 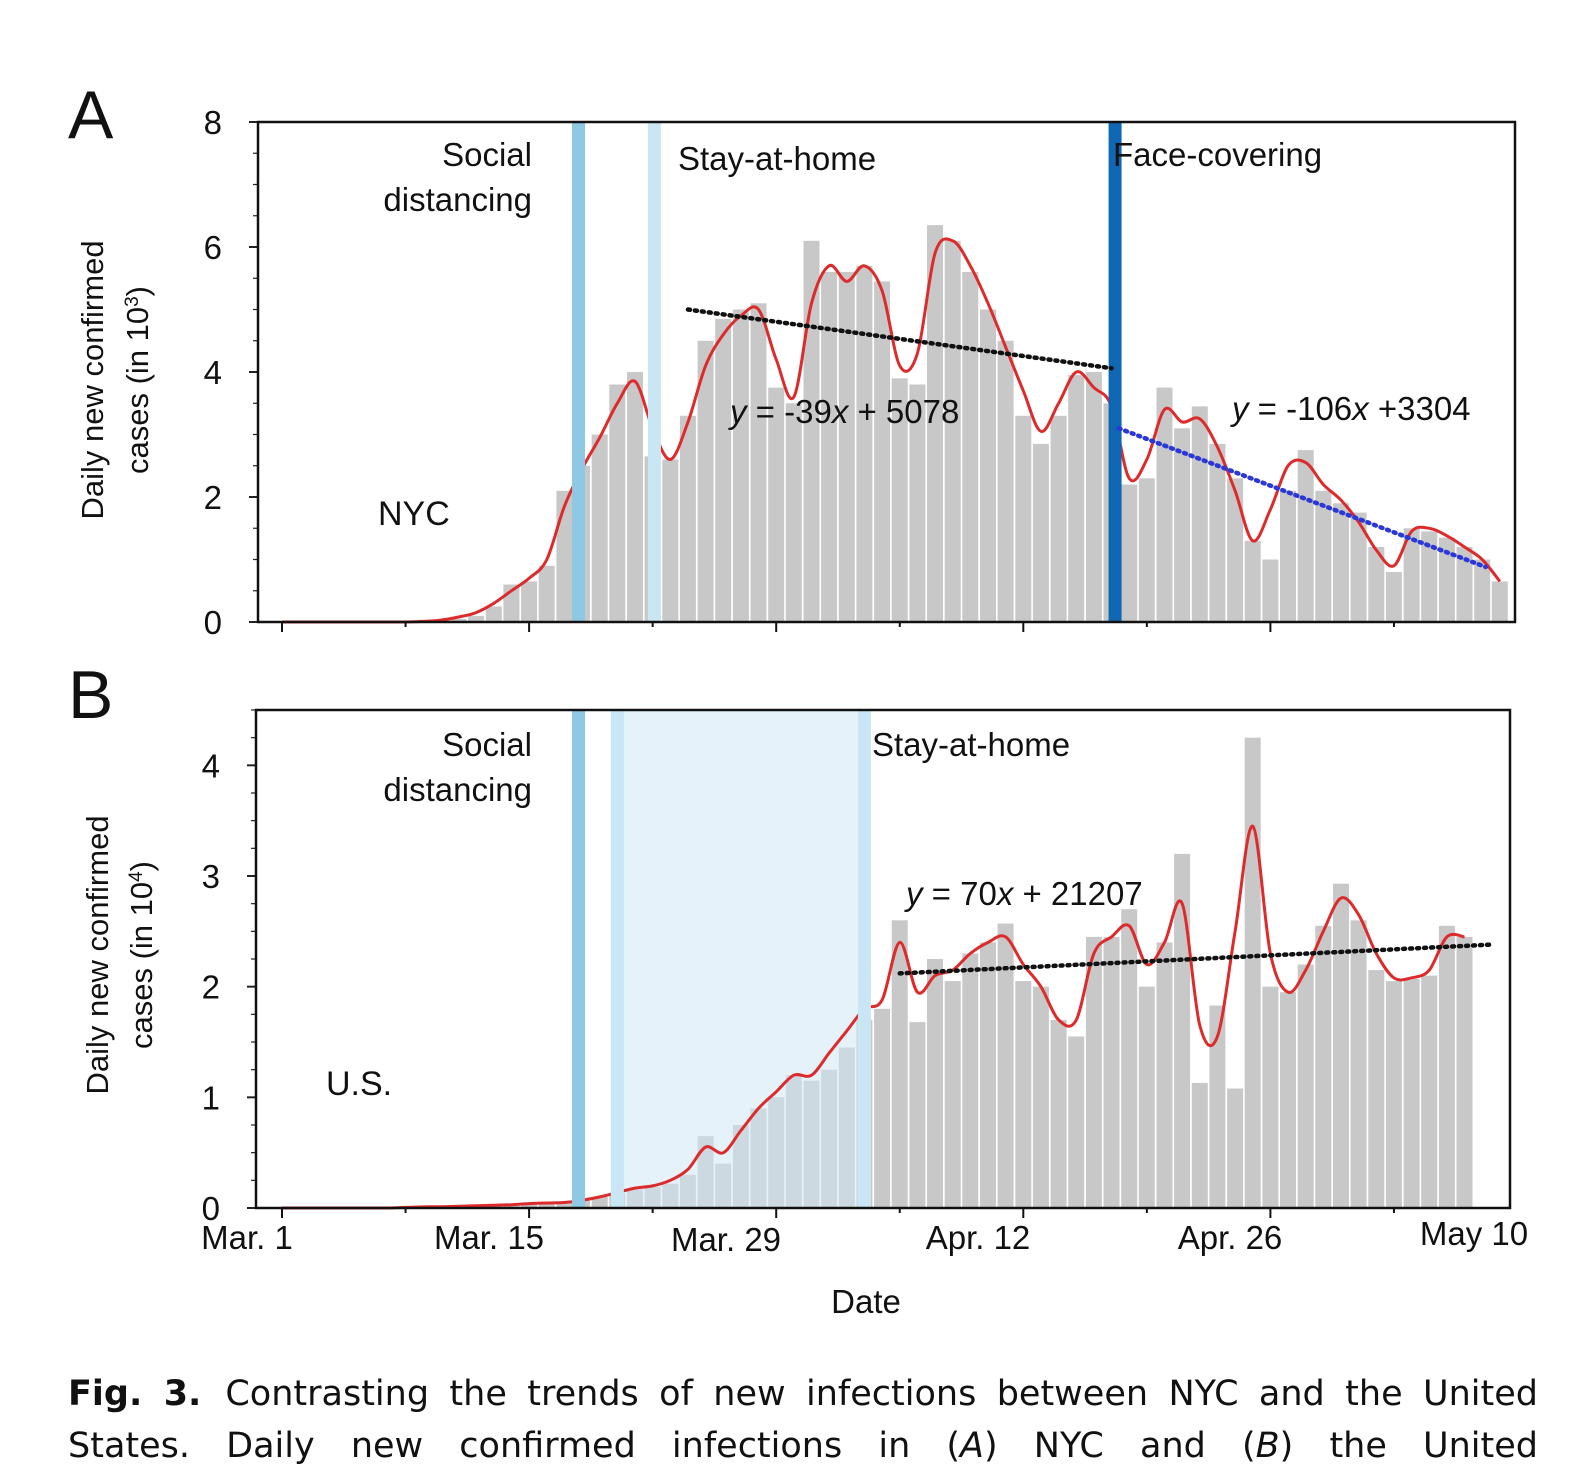 I want to click on panel-a-fit-equation-1: y = -39x + 5078, so click(x=843, y=411).